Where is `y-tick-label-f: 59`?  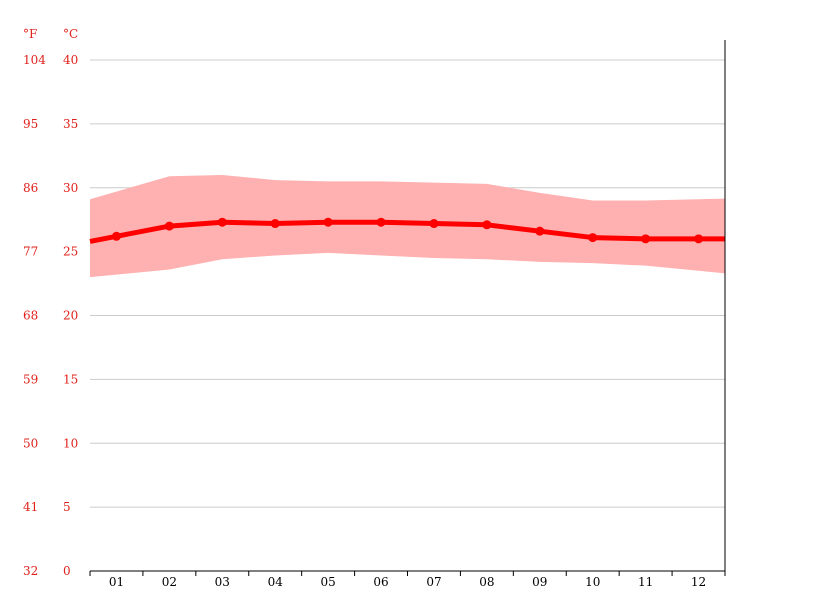 y-tick-label-f: 59 is located at coordinates (30, 379).